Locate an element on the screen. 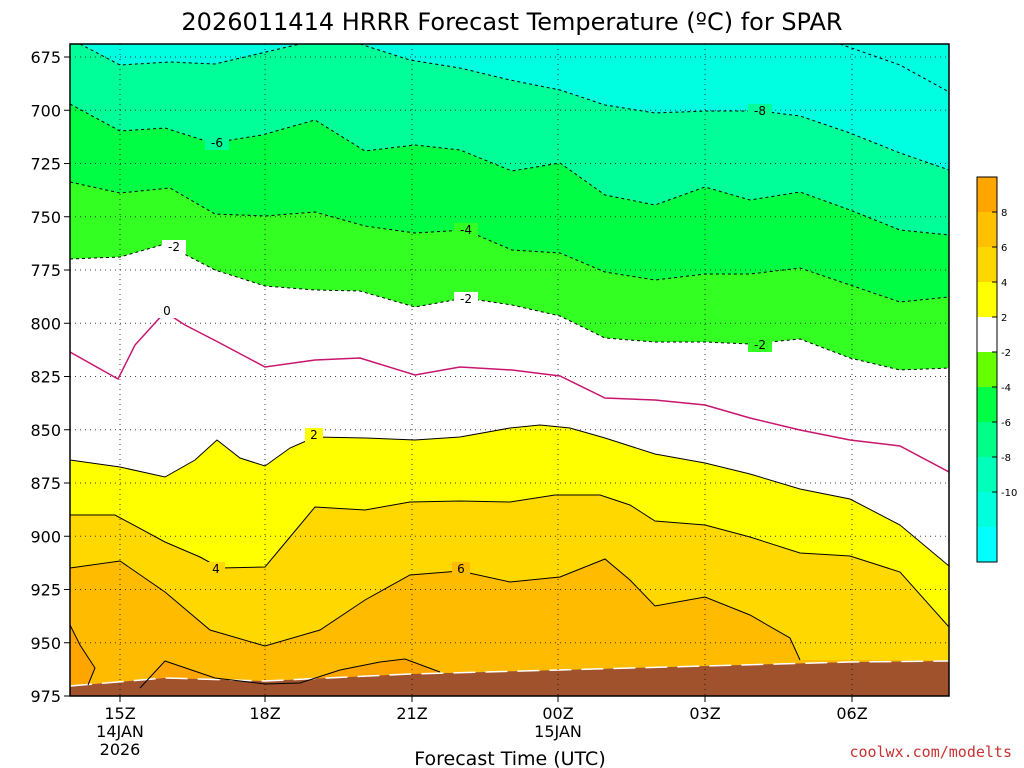  contour-minus8 is located at coordinates (514, 107).